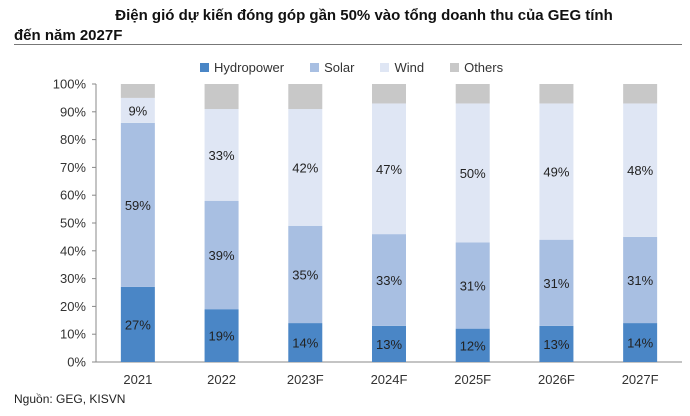 This screenshot has width=690, height=416. I want to click on title-divider, so click(348, 44).